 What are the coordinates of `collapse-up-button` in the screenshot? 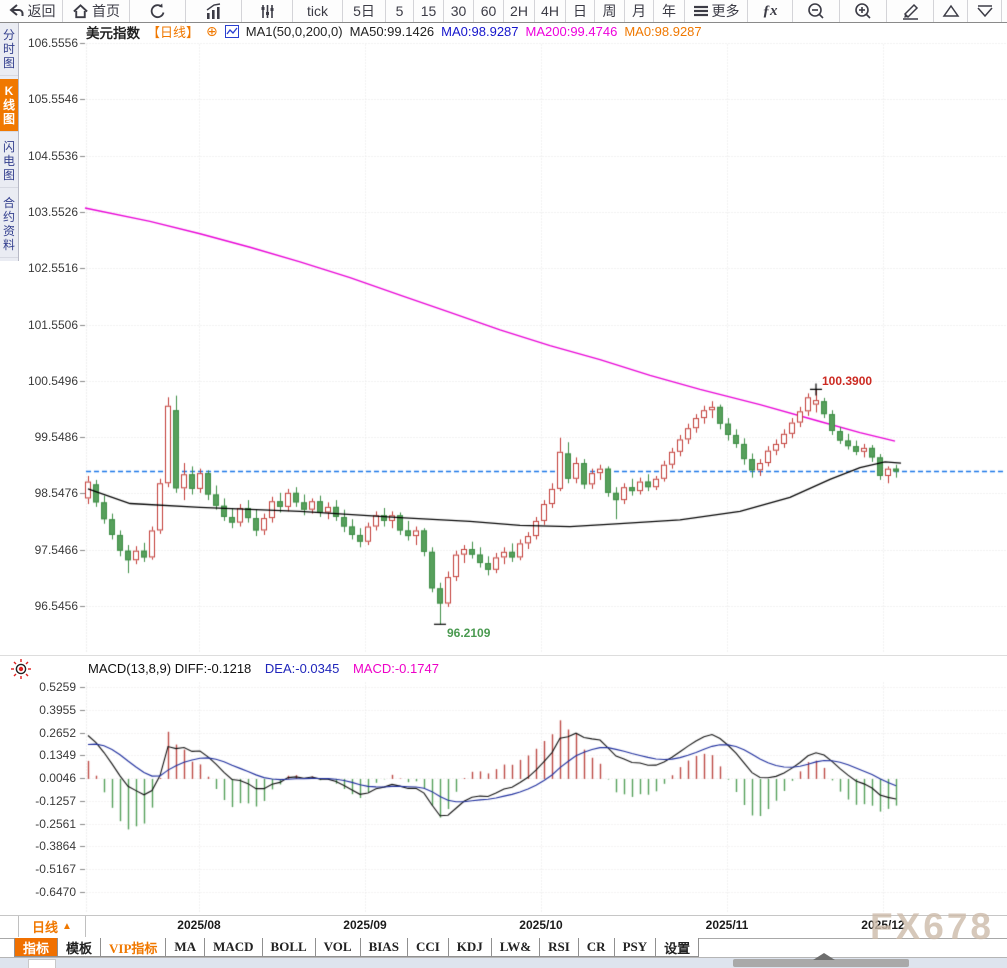 It's located at (951, 11).